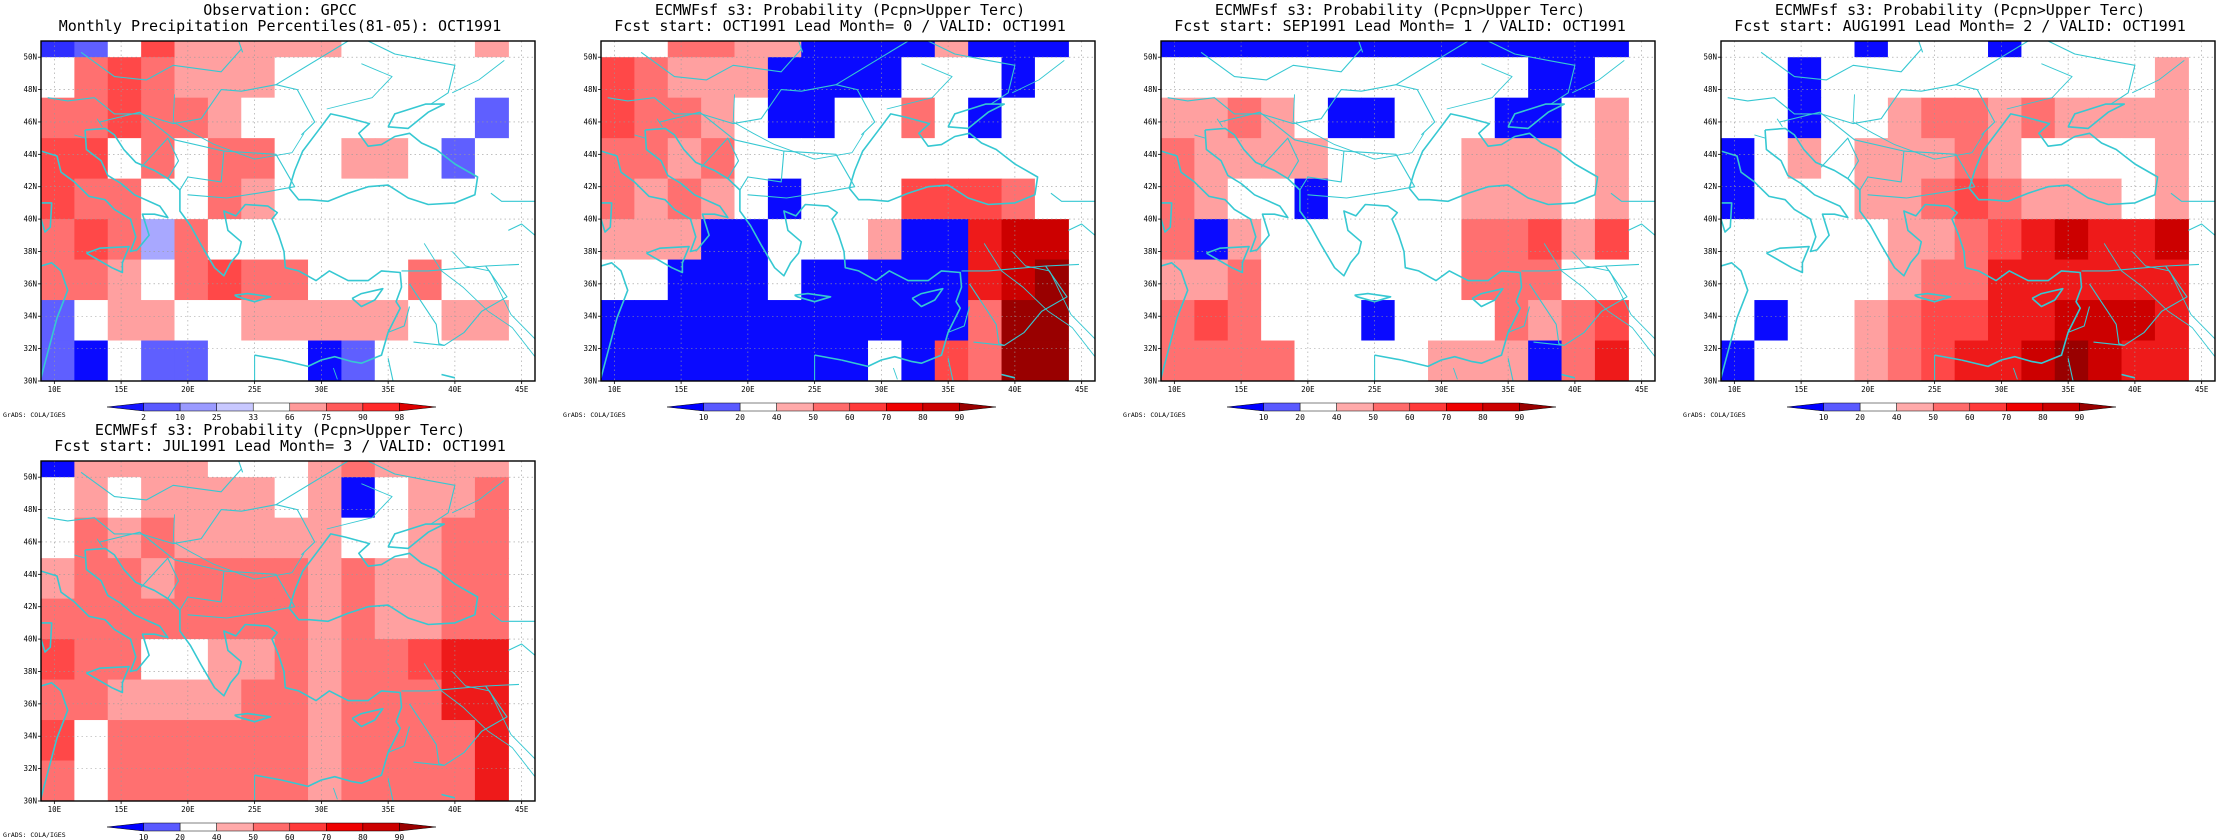 This screenshot has width=2240, height=840. I want to click on lon-tick-label: 25E, so click(1375, 389).